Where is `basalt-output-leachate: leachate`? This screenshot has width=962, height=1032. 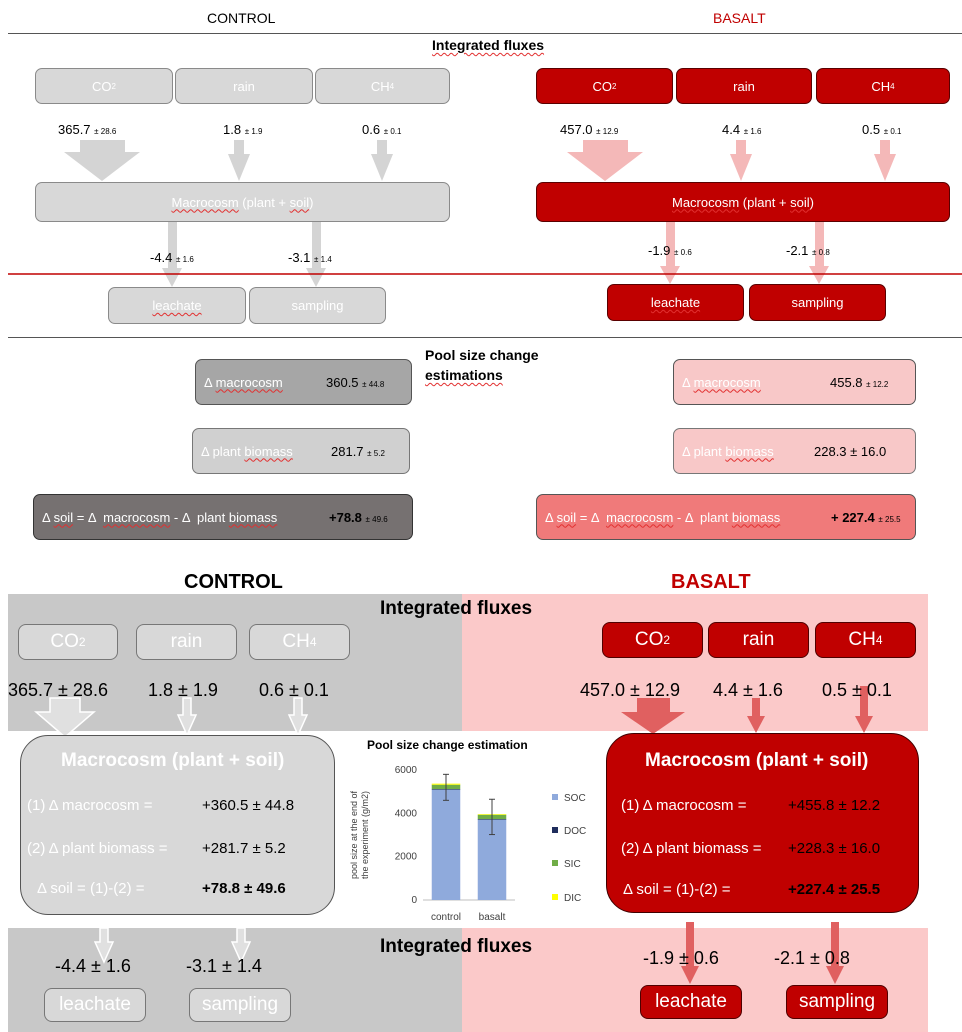 basalt-output-leachate: leachate is located at coordinates (675, 302).